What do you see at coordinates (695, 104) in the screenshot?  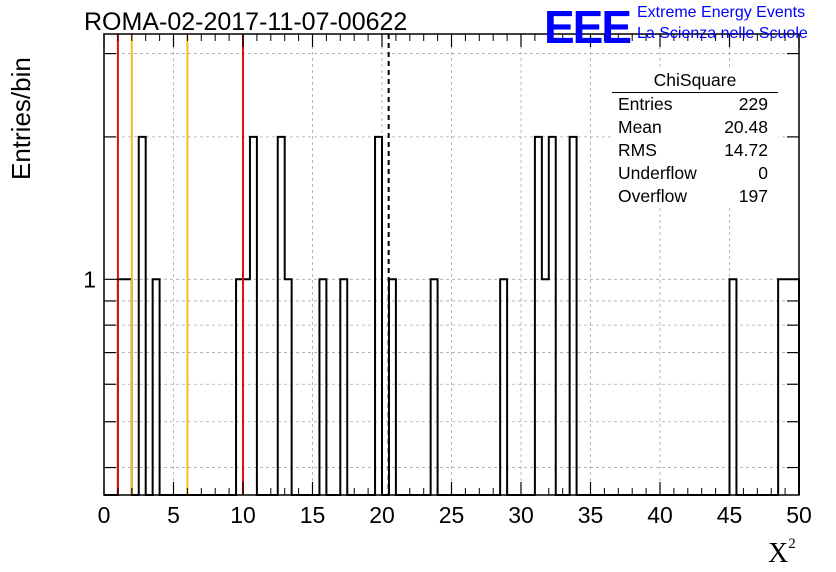 I see `stats-row-entries: Entries 229` at bounding box center [695, 104].